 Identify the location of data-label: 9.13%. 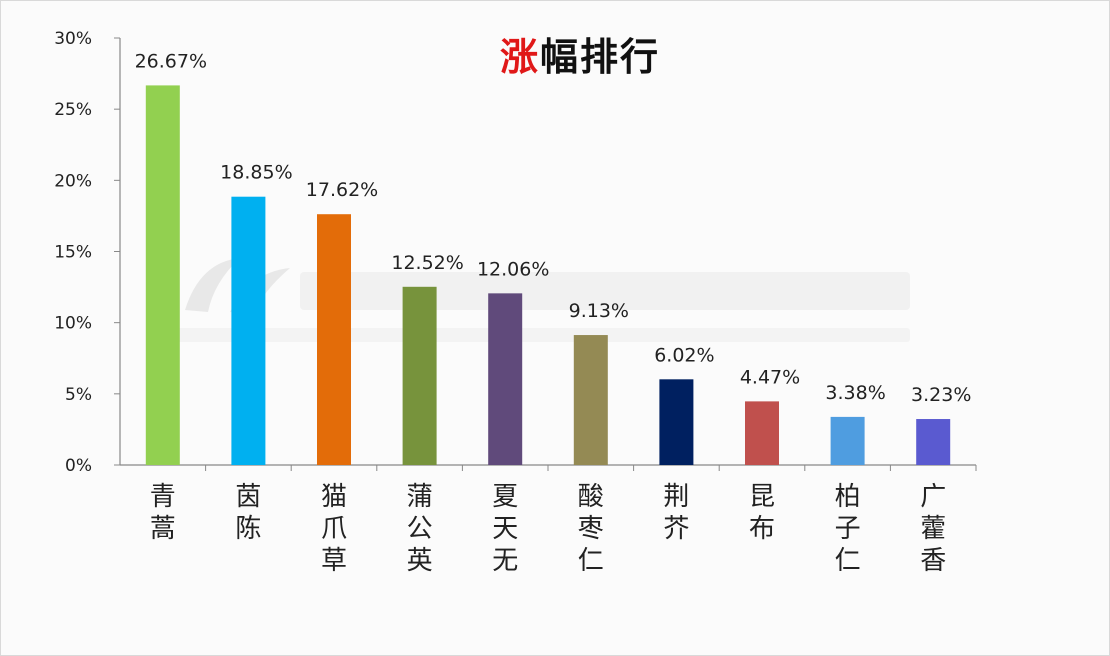
(599, 311).